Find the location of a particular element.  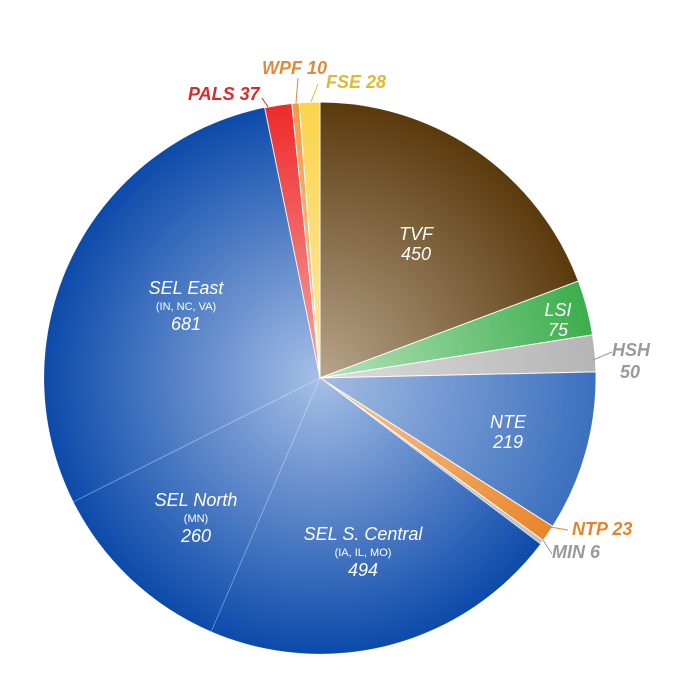

slice-label-min: MIN 6 is located at coordinates (576, 552).